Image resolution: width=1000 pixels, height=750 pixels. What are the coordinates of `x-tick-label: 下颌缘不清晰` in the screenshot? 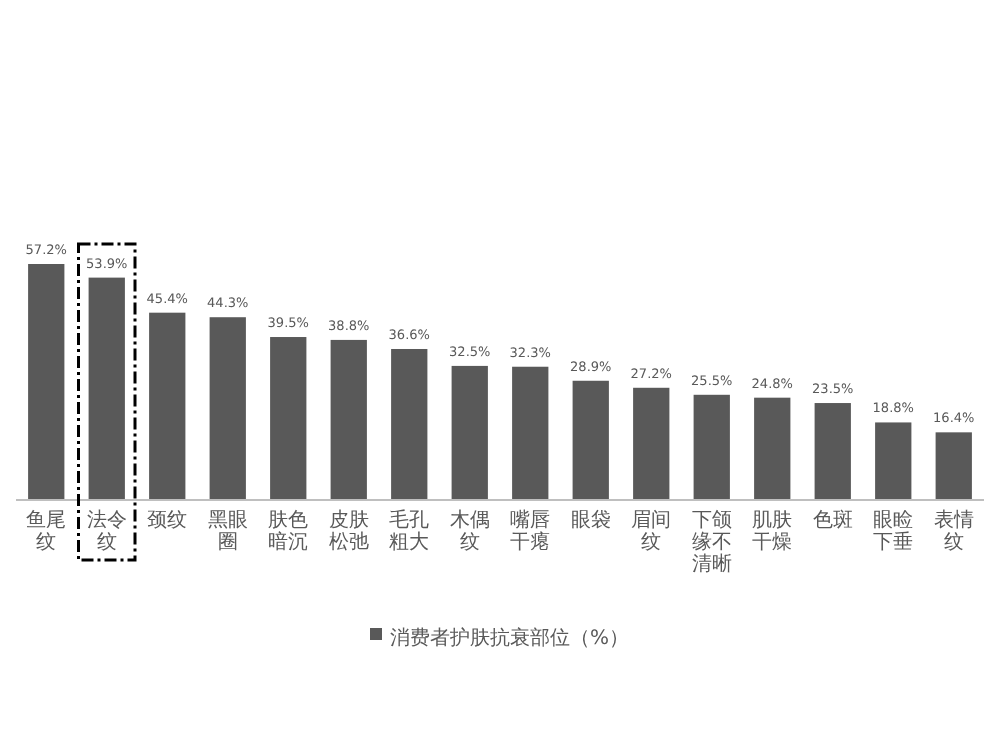 It's located at (711, 542).